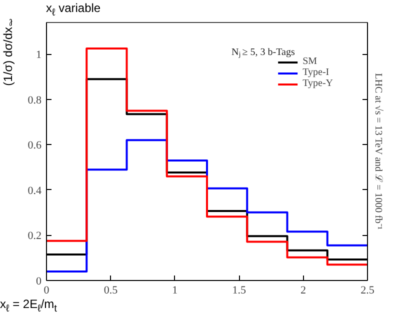 The height and width of the screenshot is (322, 398). Describe the element at coordinates (35, 190) in the screenshot. I see `y-tick-label: 0.4` at that location.